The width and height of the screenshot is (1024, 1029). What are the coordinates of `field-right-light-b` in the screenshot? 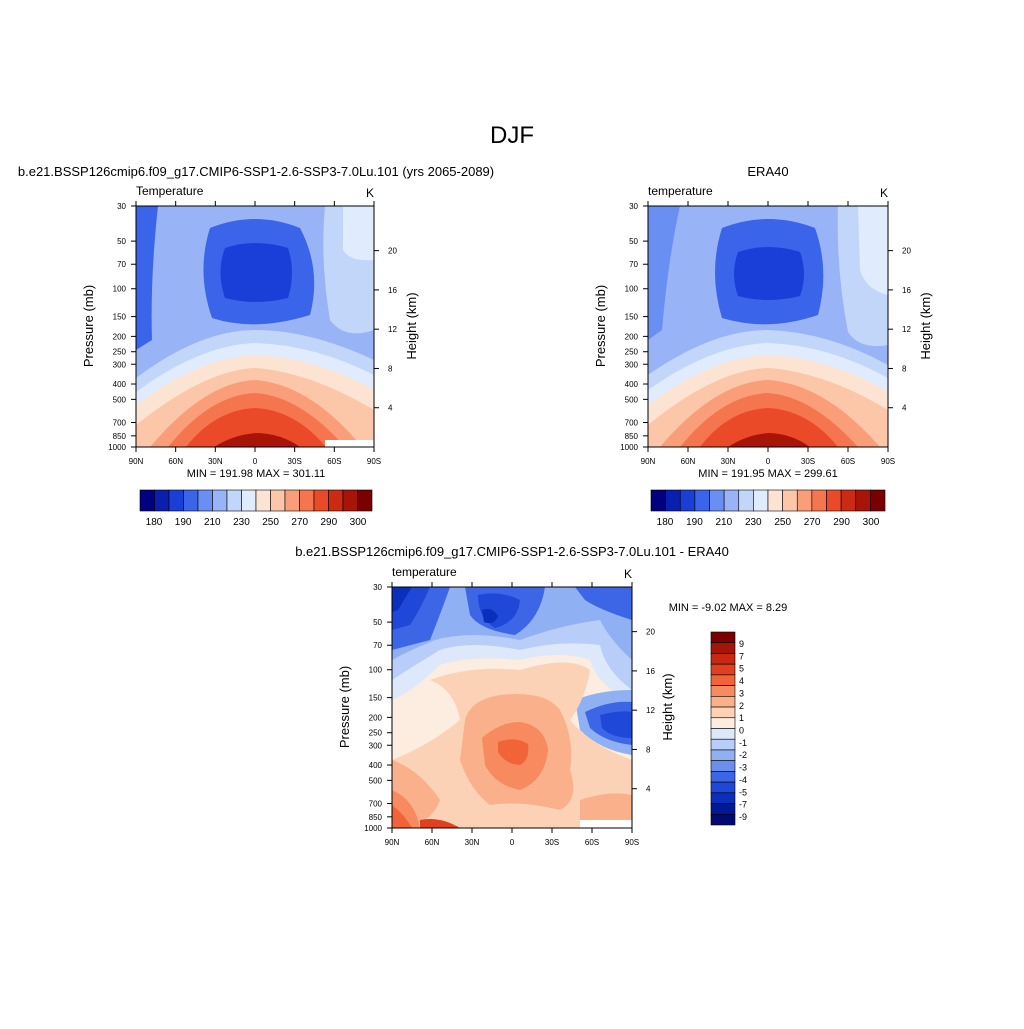 It's located at (873, 250).